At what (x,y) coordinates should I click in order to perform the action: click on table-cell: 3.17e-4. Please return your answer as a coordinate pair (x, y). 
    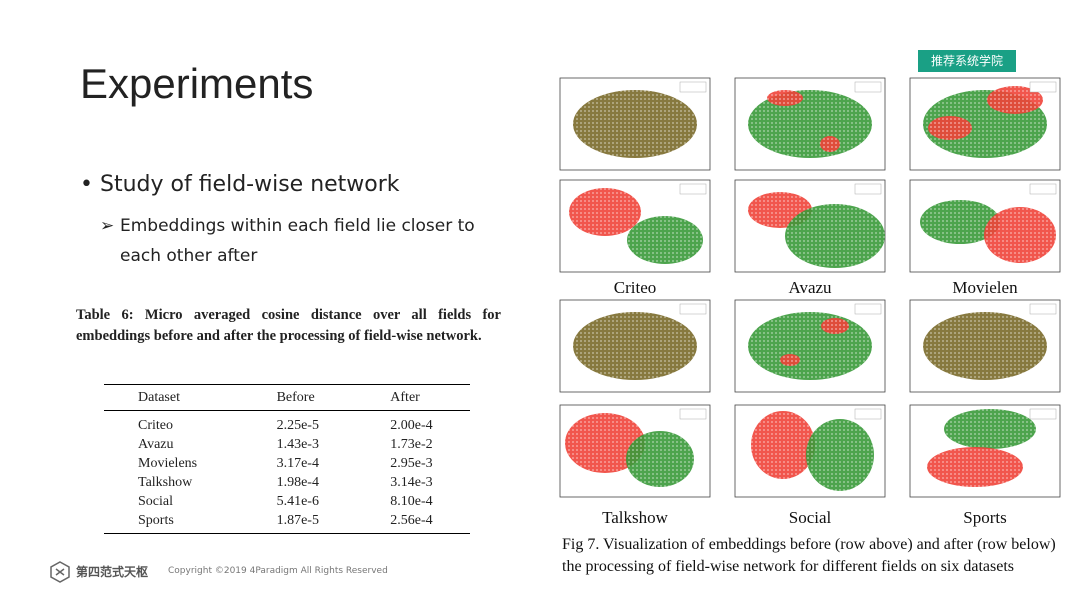
    Looking at the image, I should click on (297, 463).